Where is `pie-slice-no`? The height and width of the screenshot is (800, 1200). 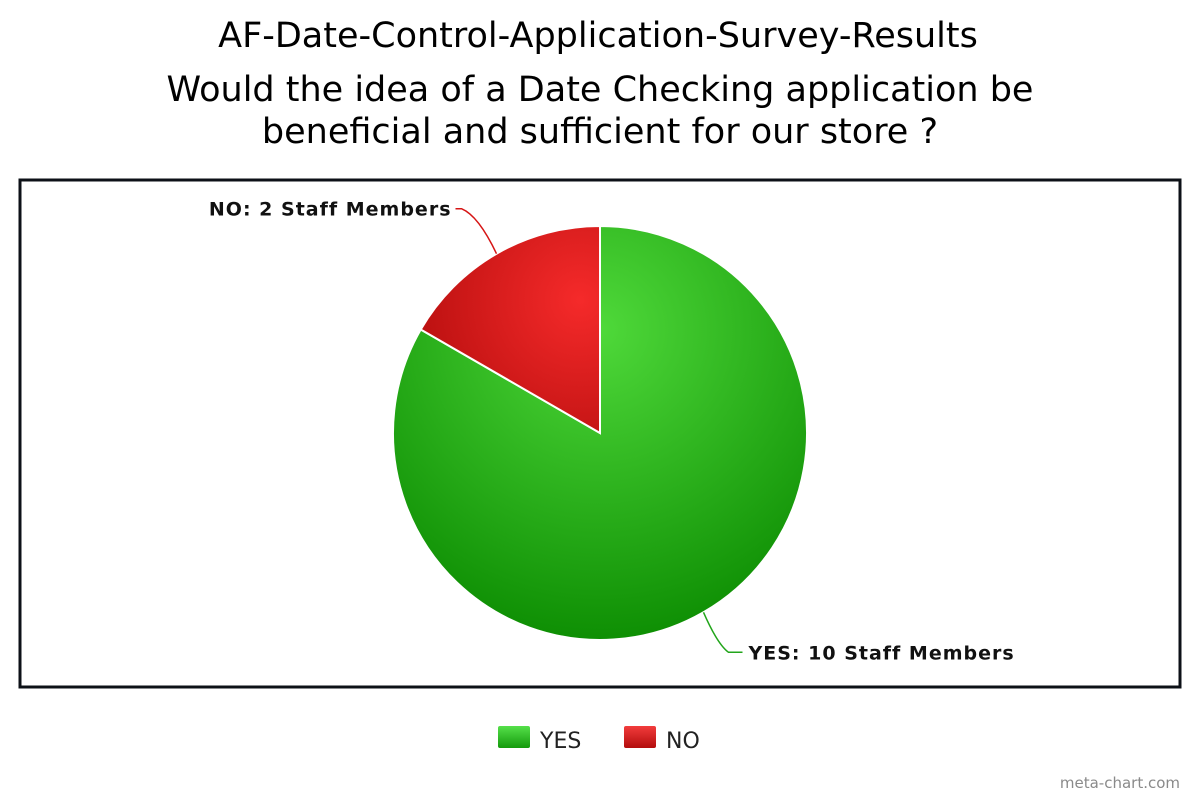 pie-slice-no is located at coordinates (510, 329).